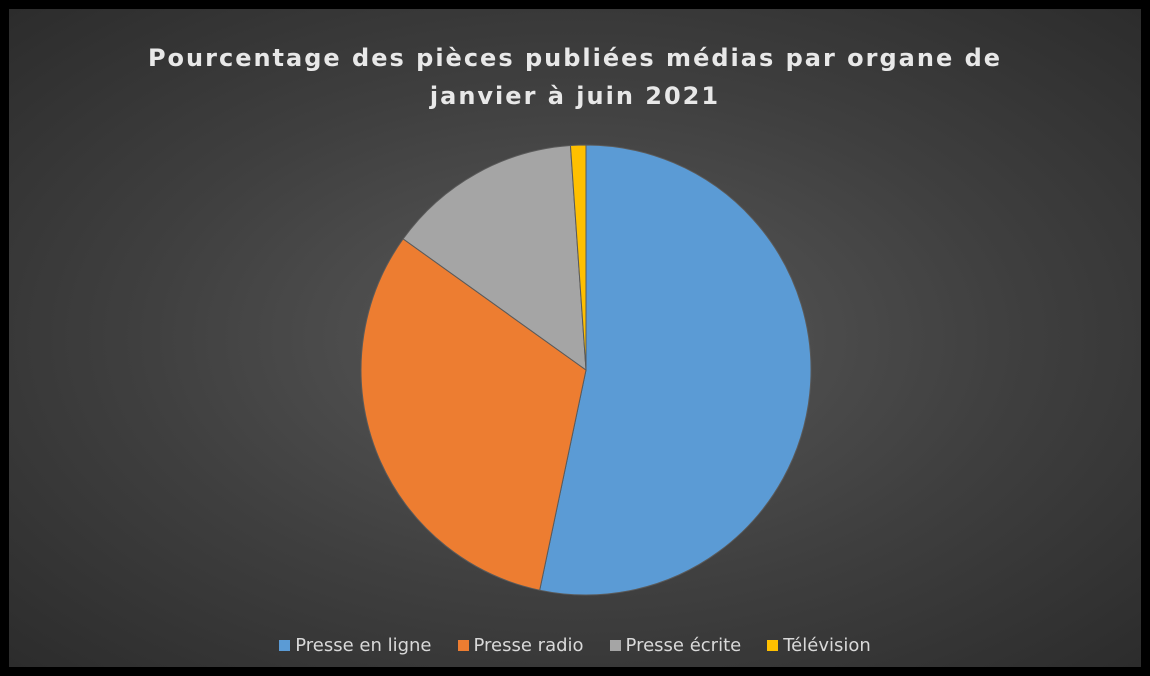 The width and height of the screenshot is (1150, 676). What do you see at coordinates (827, 645) in the screenshot?
I see `legend-label: Télévision` at bounding box center [827, 645].